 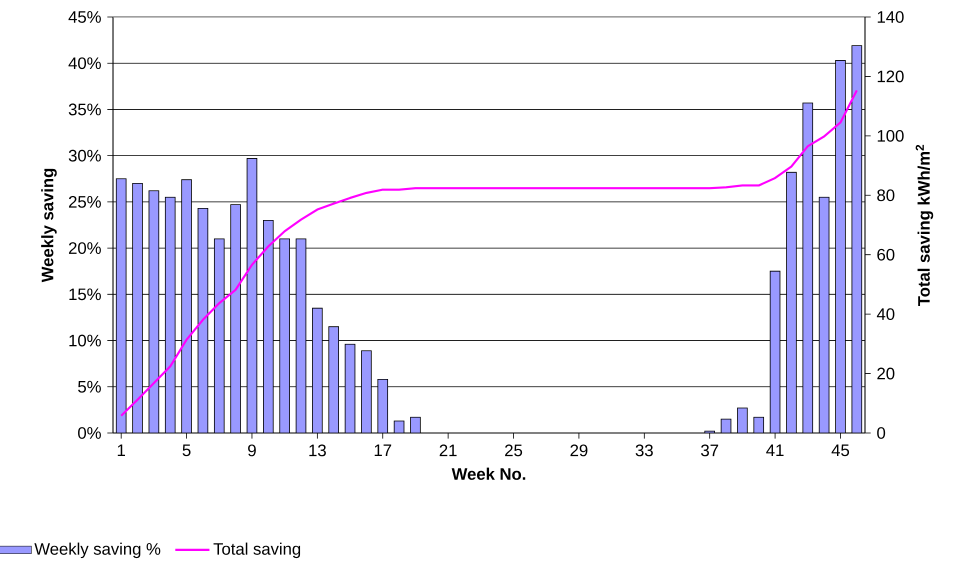 I want to click on x-tick-label: 41, so click(x=775, y=450).